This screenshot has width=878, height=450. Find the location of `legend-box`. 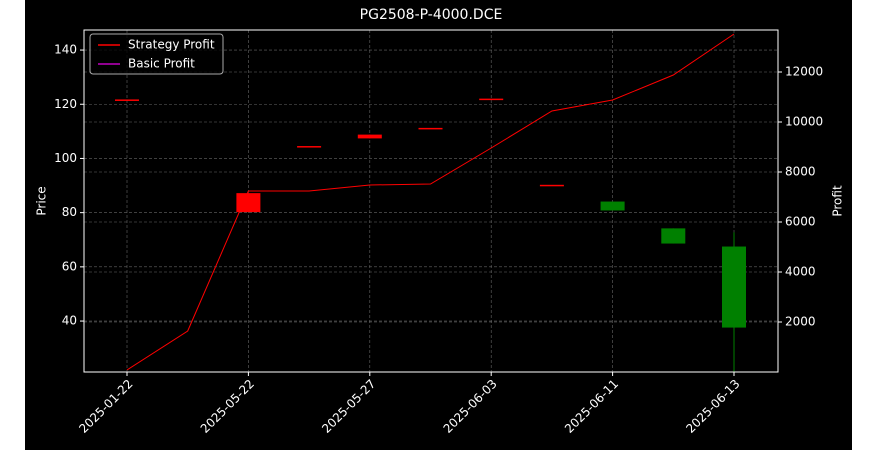

legend-box is located at coordinates (156, 54).